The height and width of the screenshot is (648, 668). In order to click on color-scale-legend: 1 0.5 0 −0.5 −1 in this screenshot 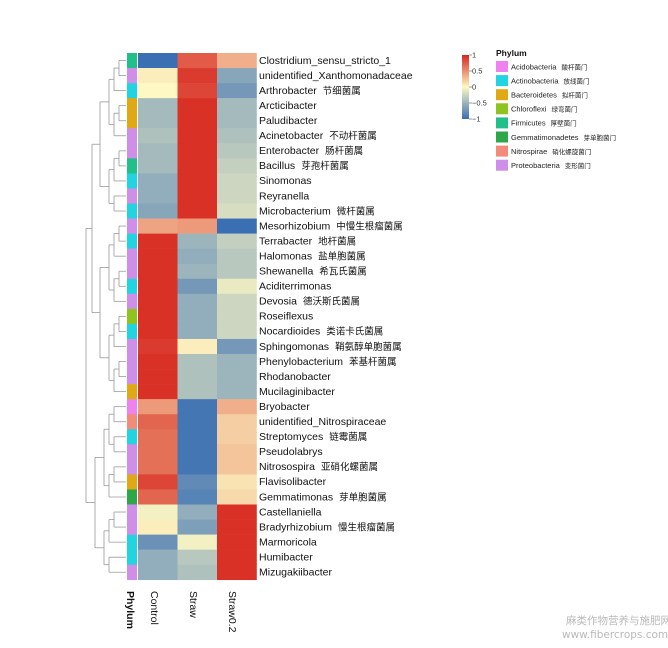, I will do `click(474, 87)`.